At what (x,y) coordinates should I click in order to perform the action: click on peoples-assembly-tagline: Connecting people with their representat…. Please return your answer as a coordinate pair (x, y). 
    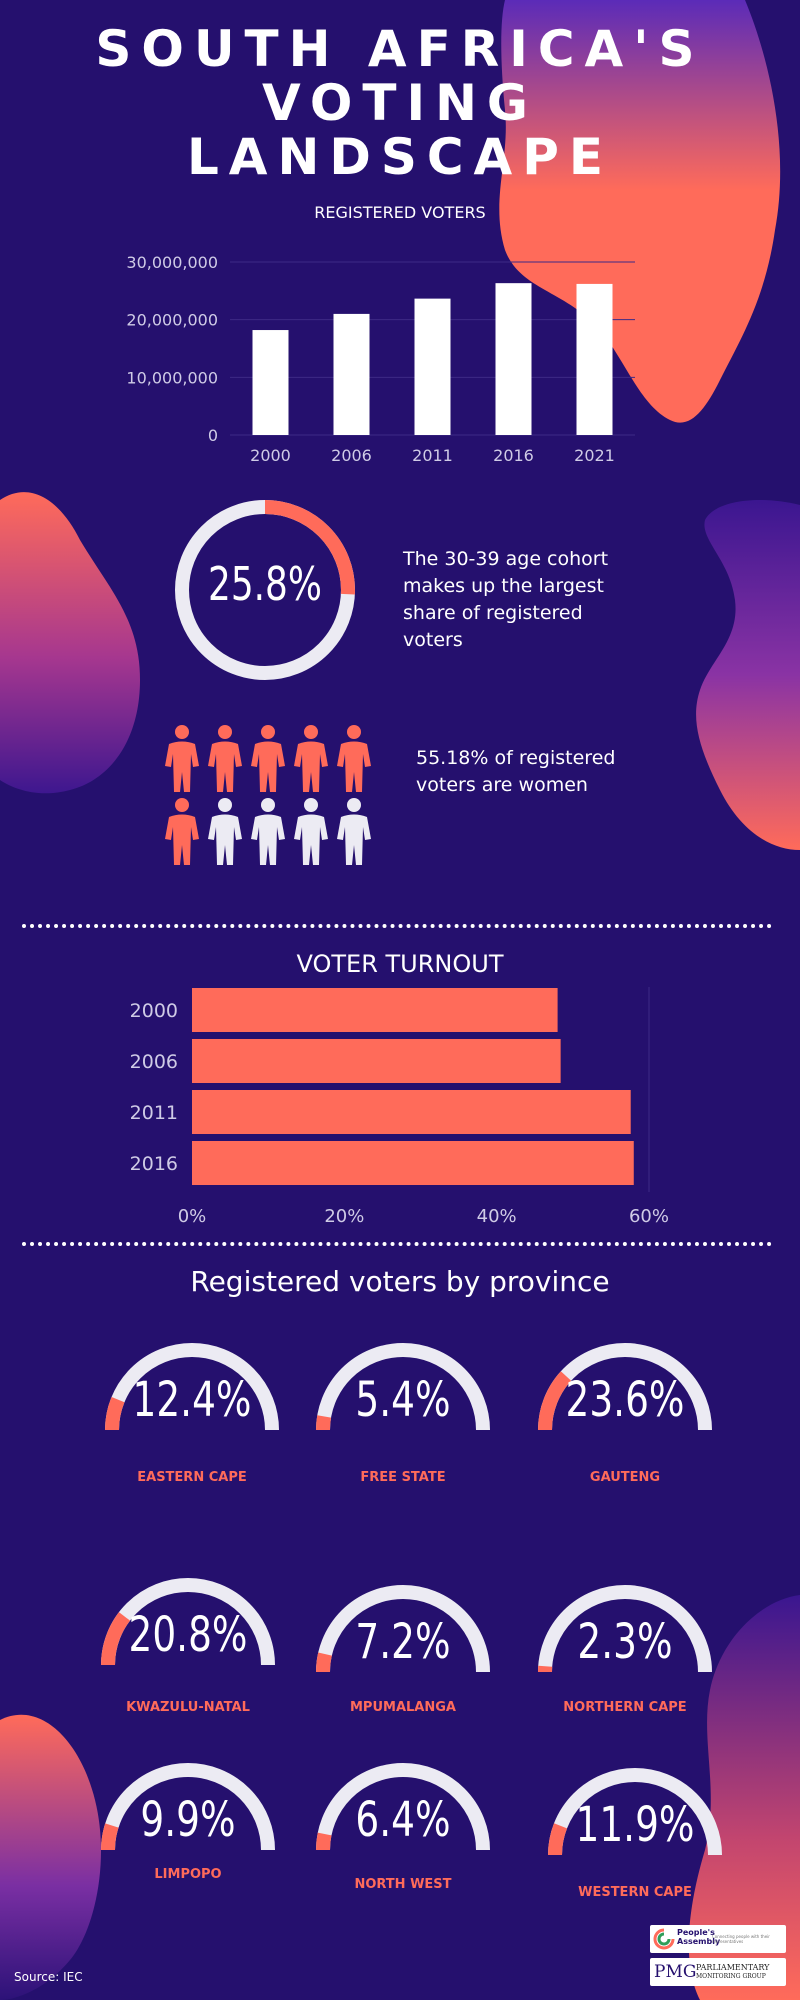
    Looking at the image, I should click on (741, 1939).